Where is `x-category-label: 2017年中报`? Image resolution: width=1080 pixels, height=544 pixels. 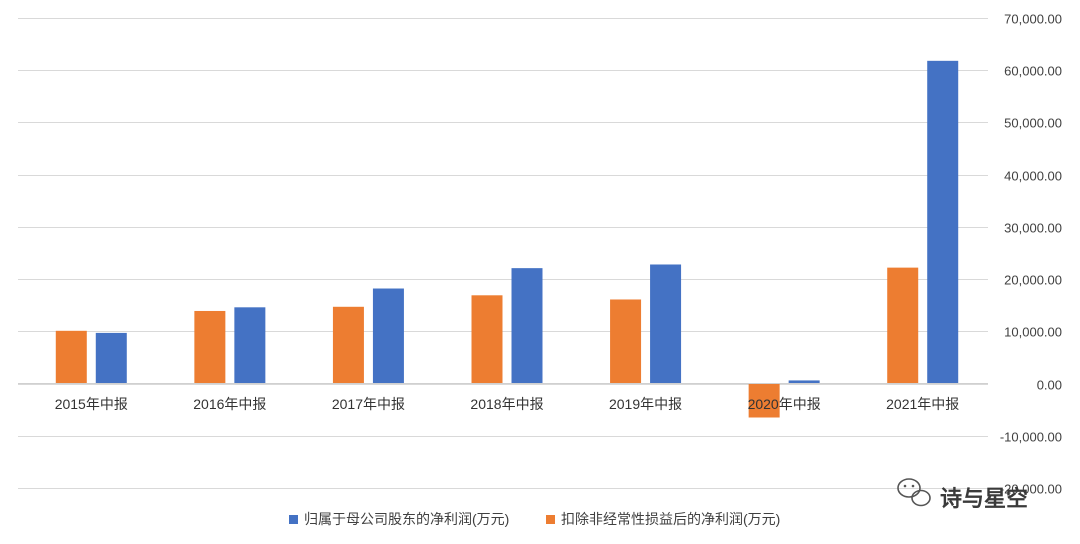 x-category-label: 2017年中报 is located at coordinates (368, 404).